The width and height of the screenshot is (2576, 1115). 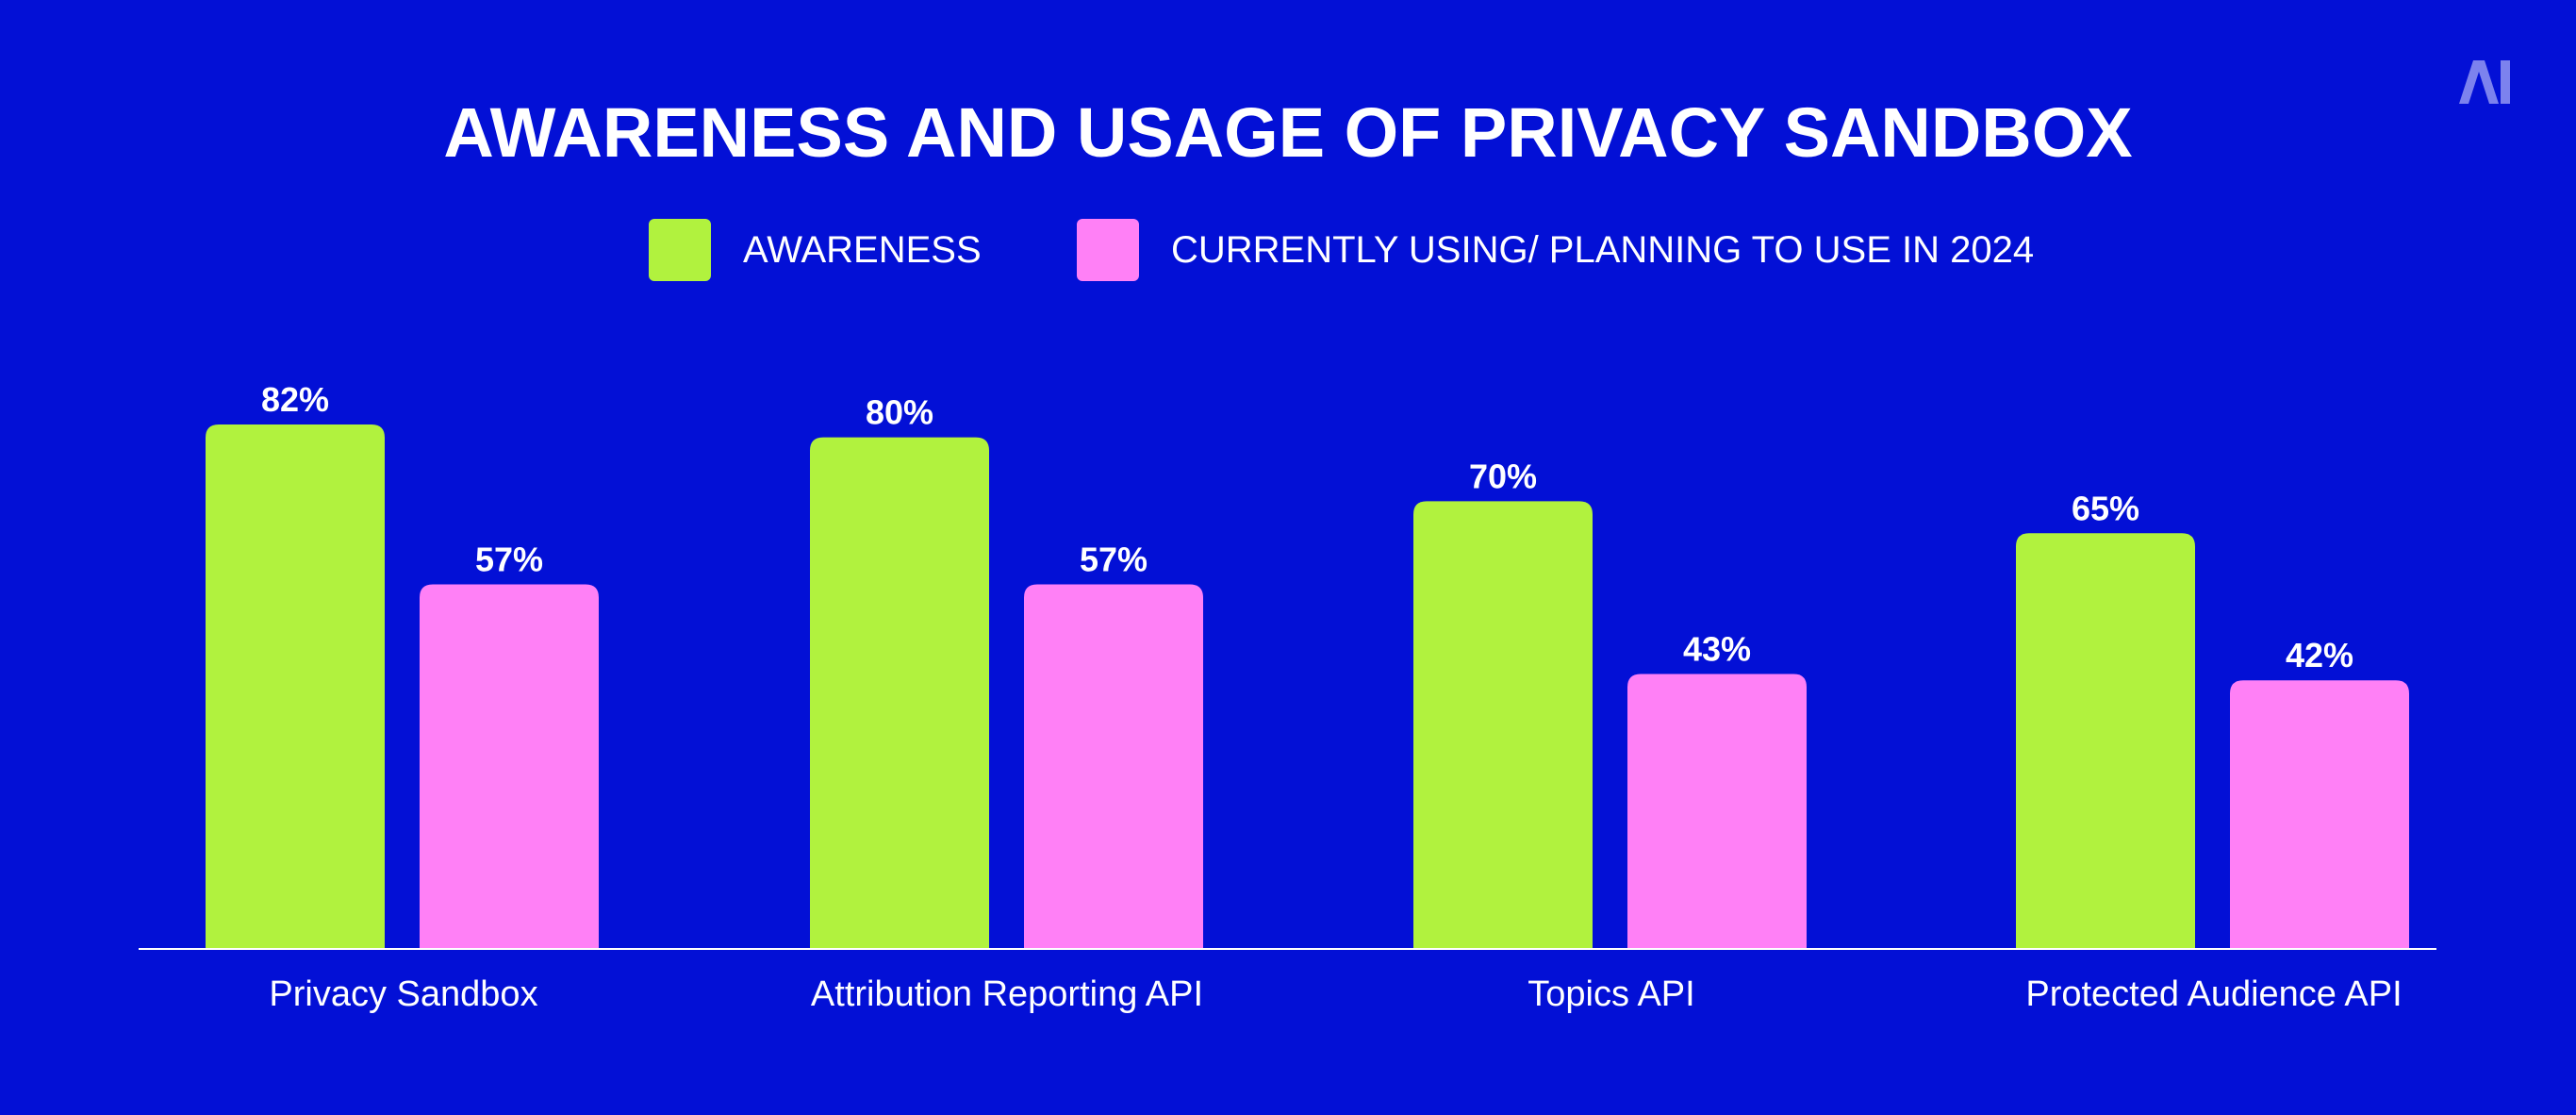 What do you see at coordinates (295, 399) in the screenshot?
I see `bar-value-label: 82%` at bounding box center [295, 399].